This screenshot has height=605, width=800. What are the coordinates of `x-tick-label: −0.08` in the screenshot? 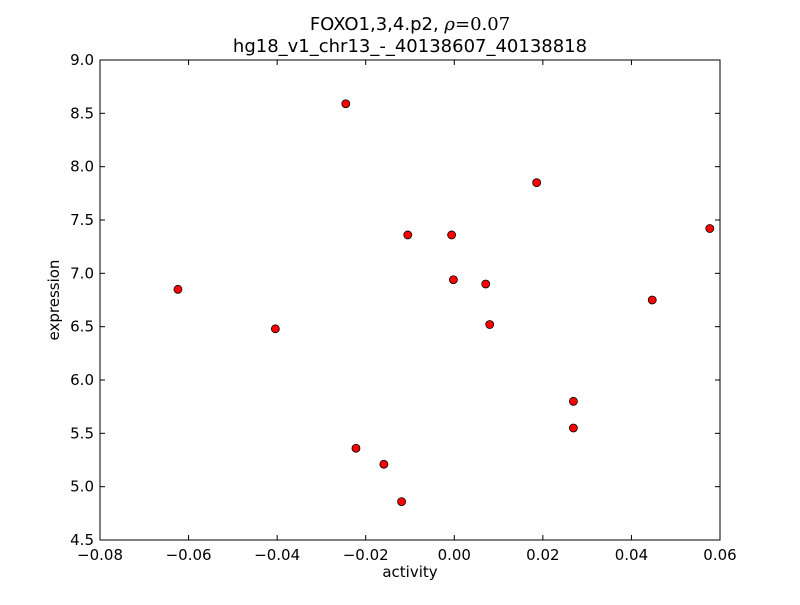 It's located at (100, 555).